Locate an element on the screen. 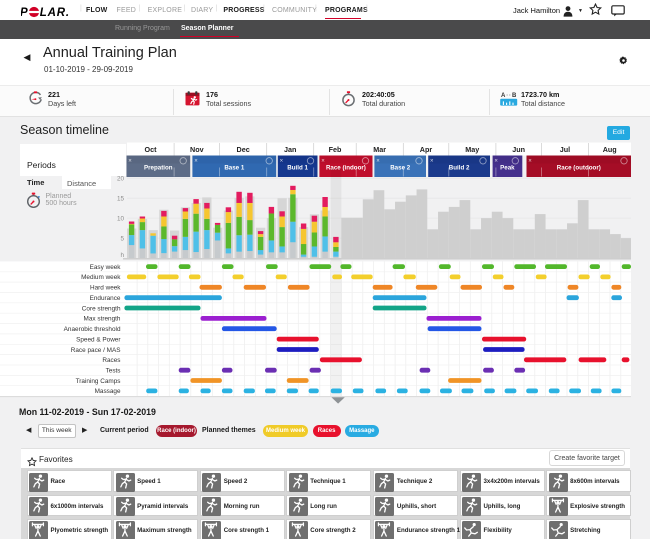 Image resolution: width=650 pixels, height=539 pixels. svg-text: Anaerobic threshold is located at coordinates (92, 329).